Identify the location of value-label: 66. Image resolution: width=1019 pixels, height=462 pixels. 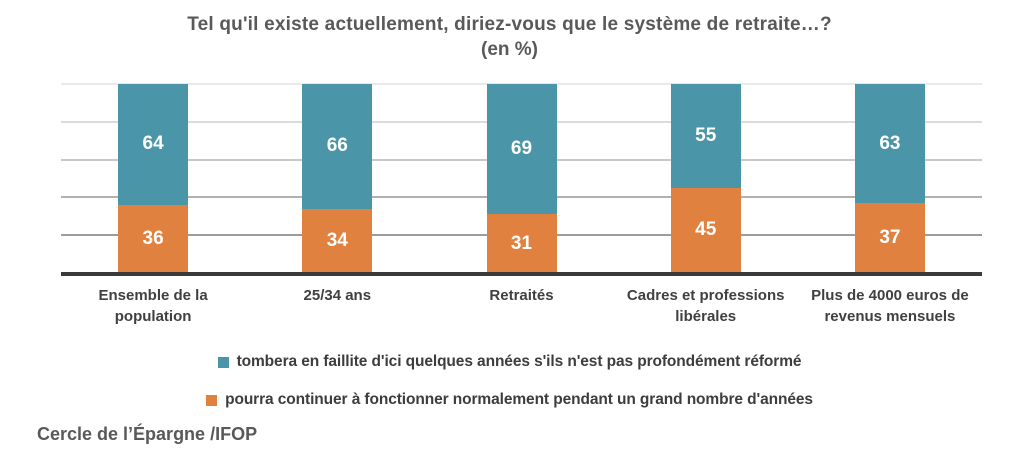
(337, 146).